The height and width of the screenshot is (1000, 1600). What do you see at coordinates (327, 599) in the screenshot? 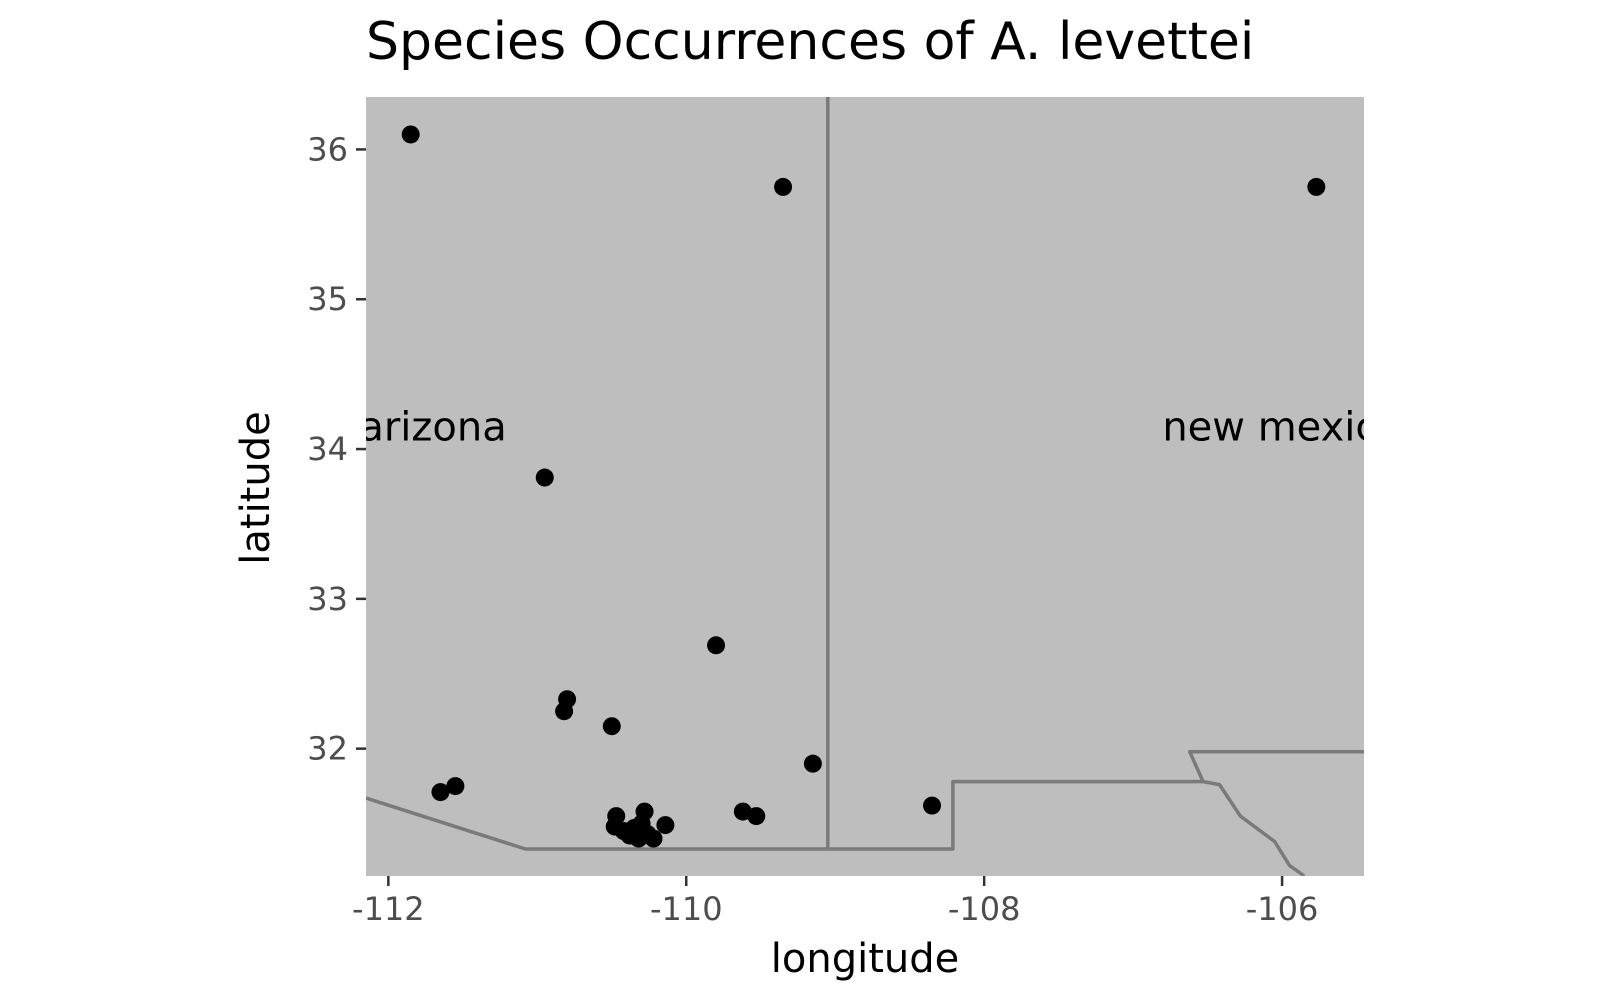
I see `y-tick-label: 33` at bounding box center [327, 599].